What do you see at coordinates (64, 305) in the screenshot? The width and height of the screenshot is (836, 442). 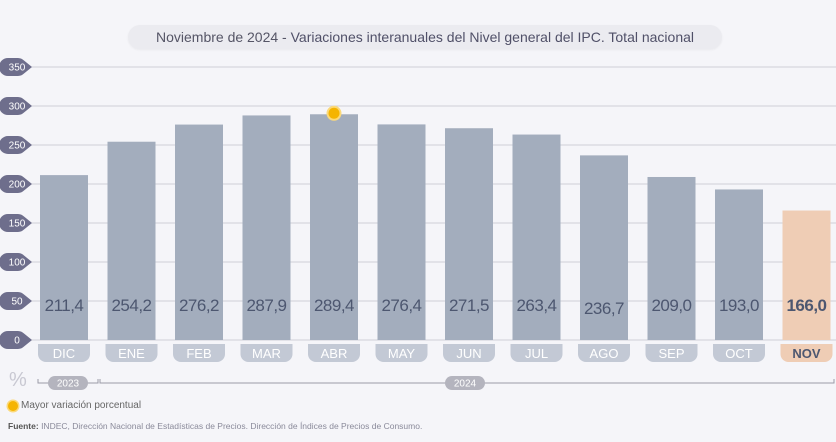 I see `bar-value-label: 211,4` at bounding box center [64, 305].